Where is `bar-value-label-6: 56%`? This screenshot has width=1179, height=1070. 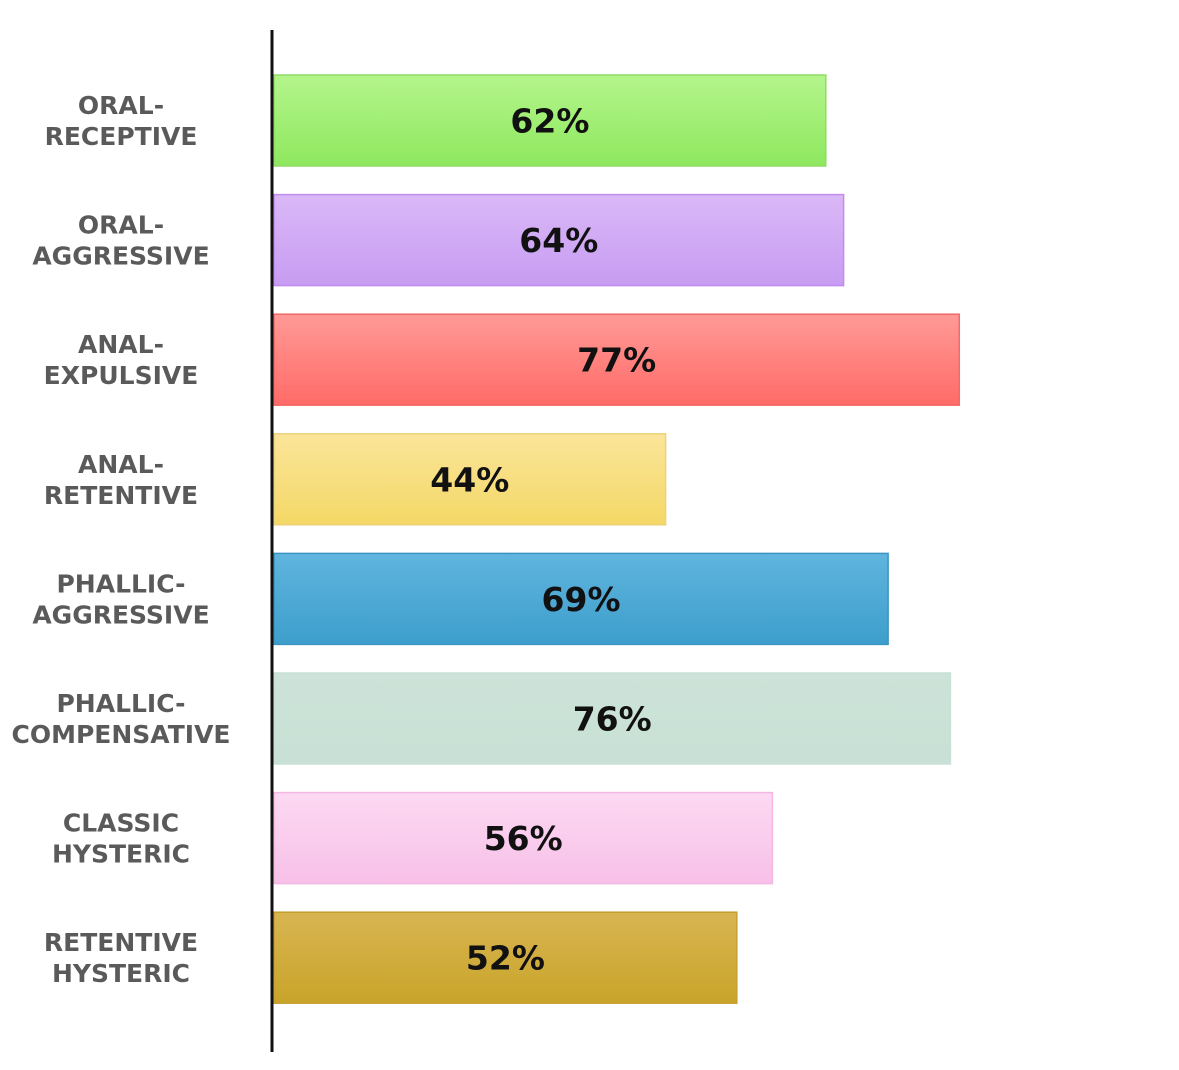 bar-value-label-6: 56% is located at coordinates (523, 838).